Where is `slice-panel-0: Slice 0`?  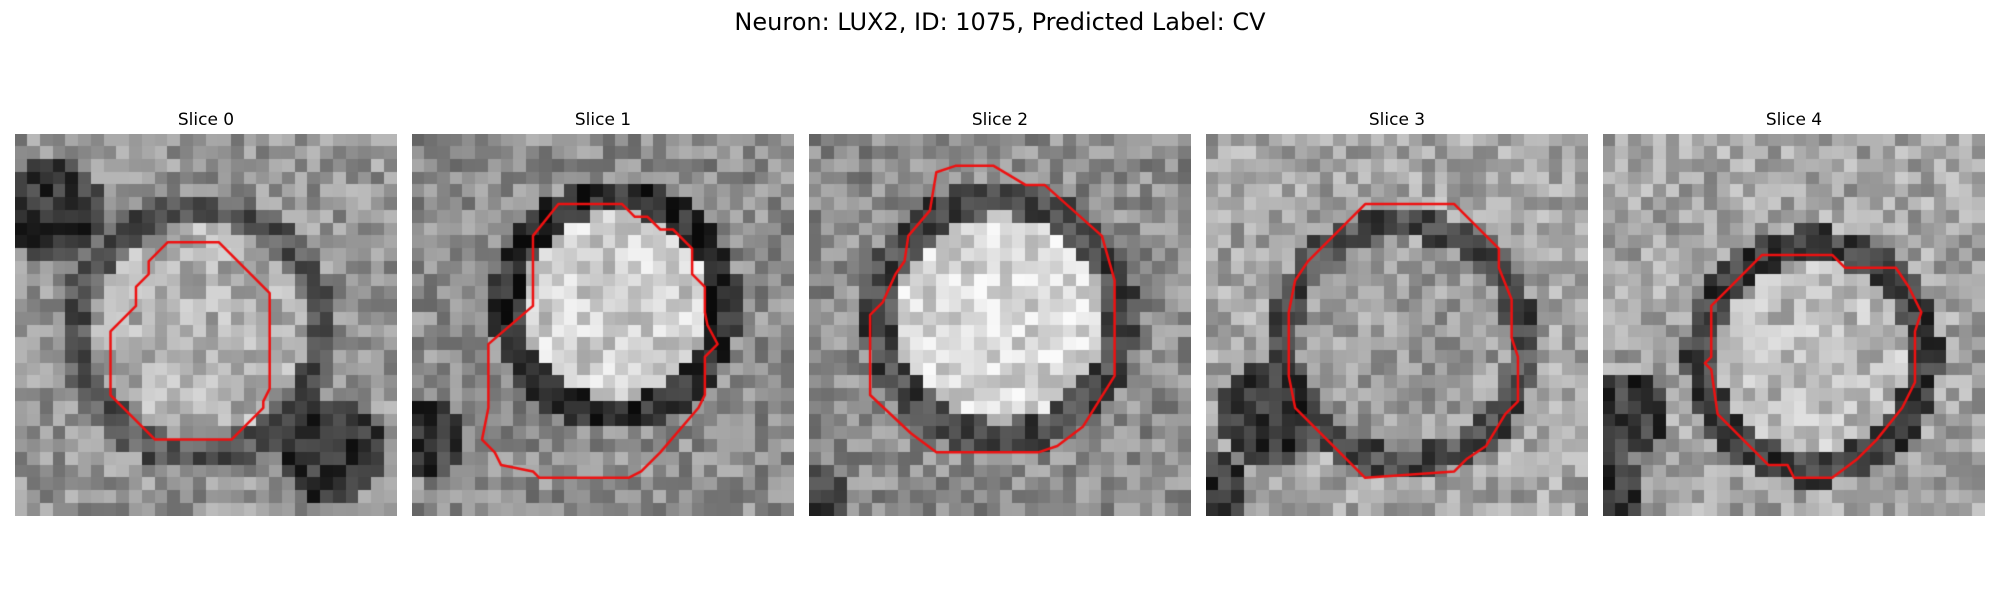 slice-panel-0: Slice 0 is located at coordinates (206, 312).